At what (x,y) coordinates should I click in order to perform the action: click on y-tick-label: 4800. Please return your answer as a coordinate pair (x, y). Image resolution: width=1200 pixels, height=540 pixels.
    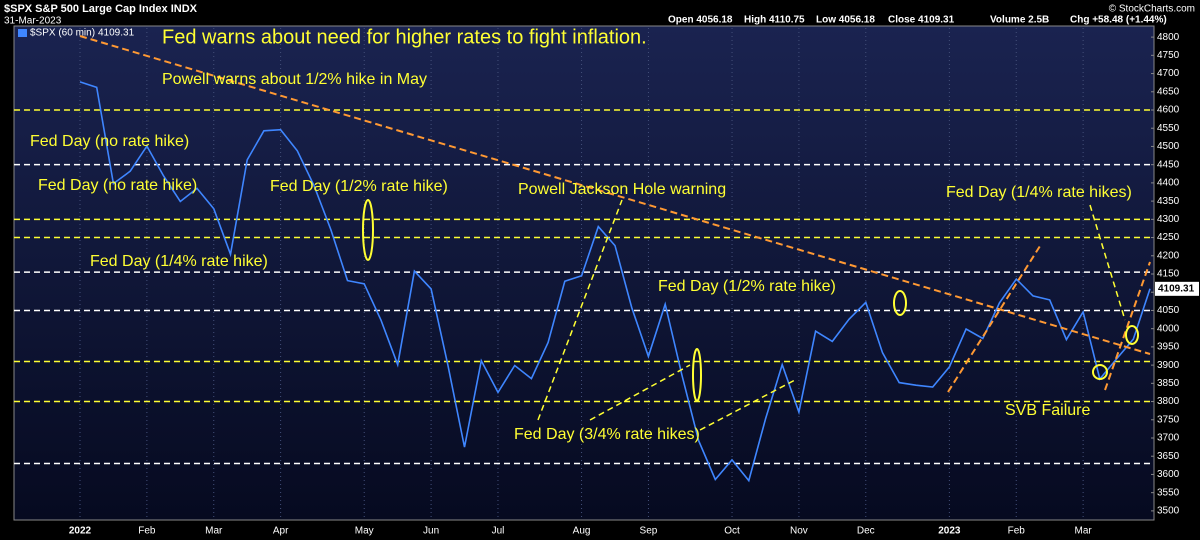
    Looking at the image, I should click on (1168, 37).